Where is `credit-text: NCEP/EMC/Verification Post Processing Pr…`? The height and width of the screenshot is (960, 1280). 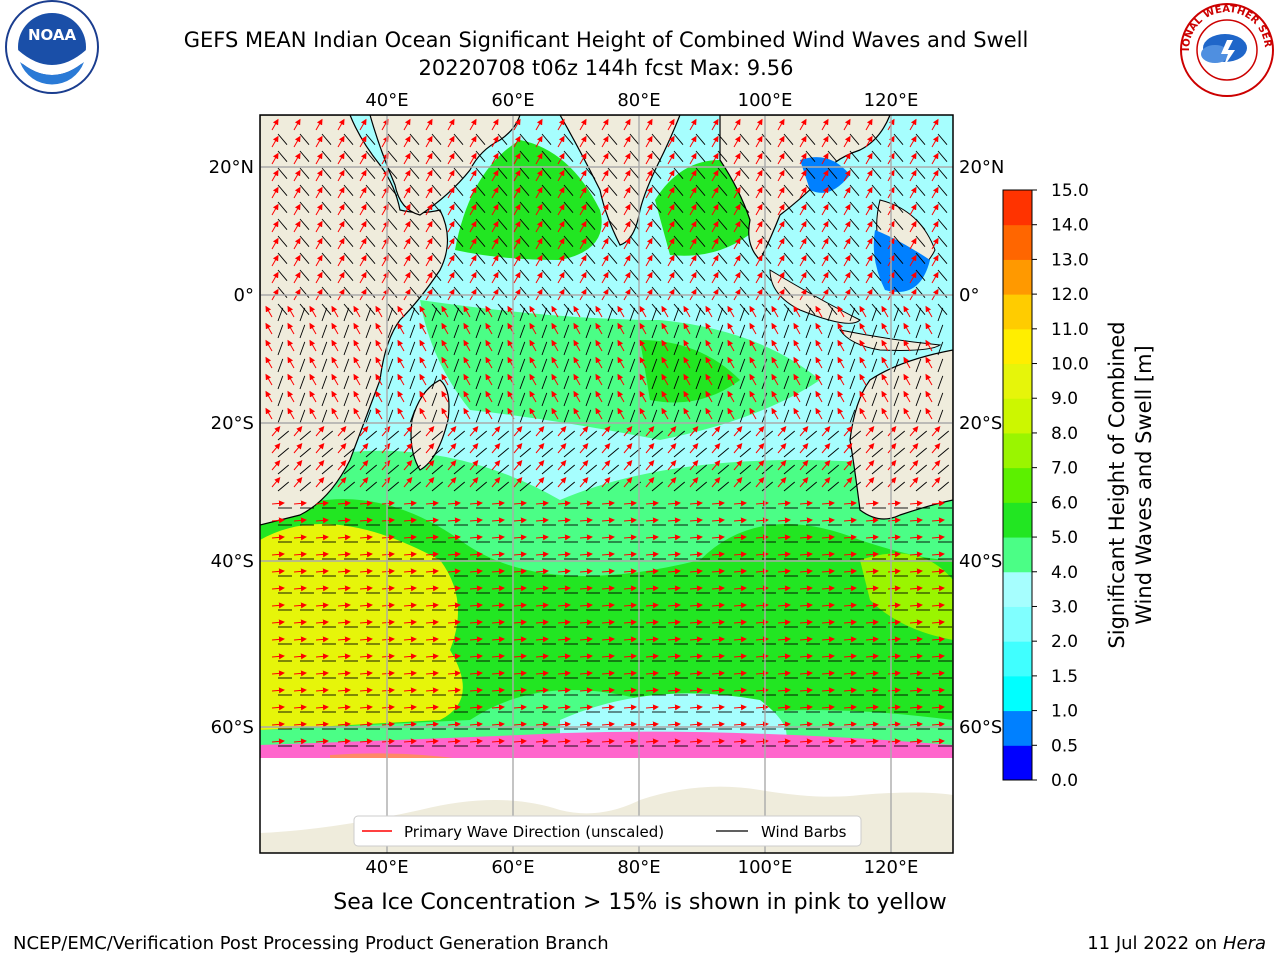 credit-text: NCEP/EMC/Verification Post Processing Pr… is located at coordinates (311, 943).